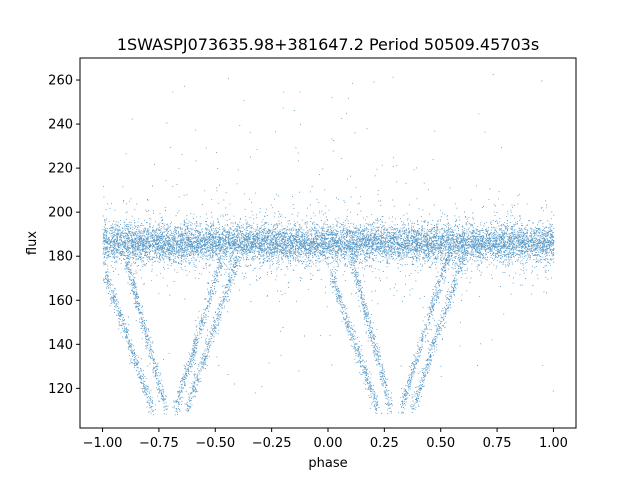 The height and width of the screenshot is (480, 640). What do you see at coordinates (497, 443) in the screenshot?
I see `x-tick-label: 0.75` at bounding box center [497, 443].